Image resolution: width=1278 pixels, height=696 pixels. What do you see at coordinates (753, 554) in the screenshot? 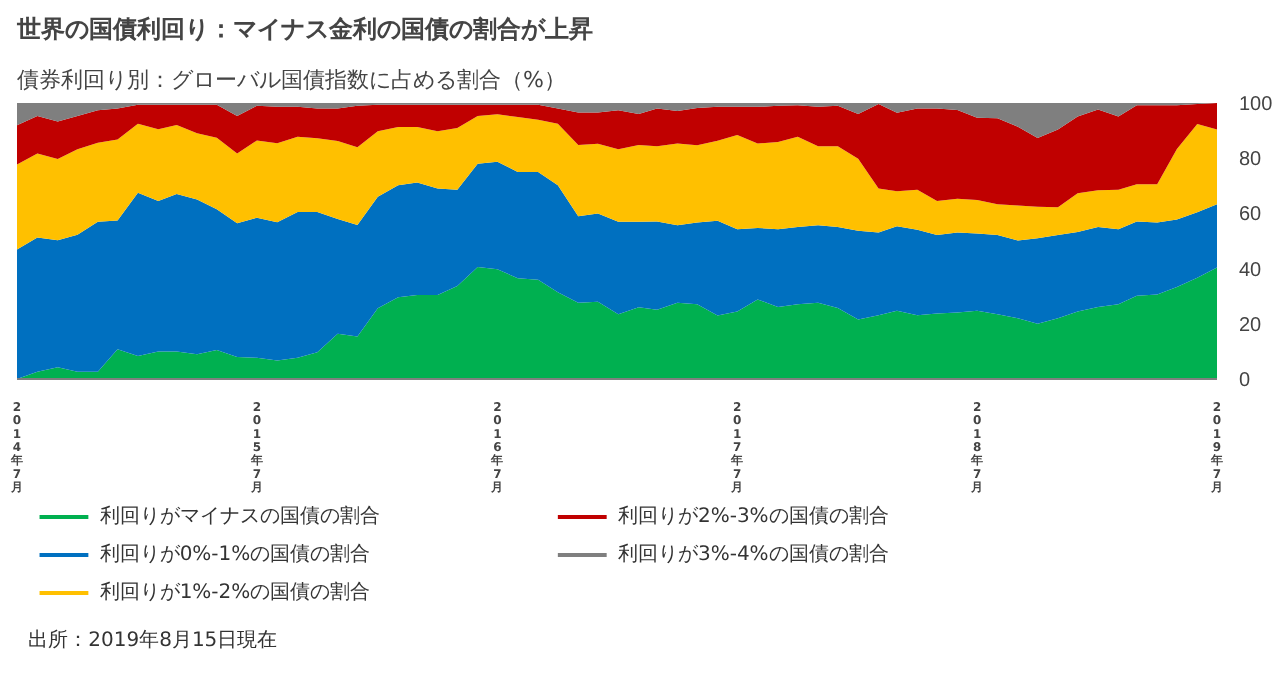
I see `legend-label: 利回りが3%-4%の国債の割合` at bounding box center [753, 554].